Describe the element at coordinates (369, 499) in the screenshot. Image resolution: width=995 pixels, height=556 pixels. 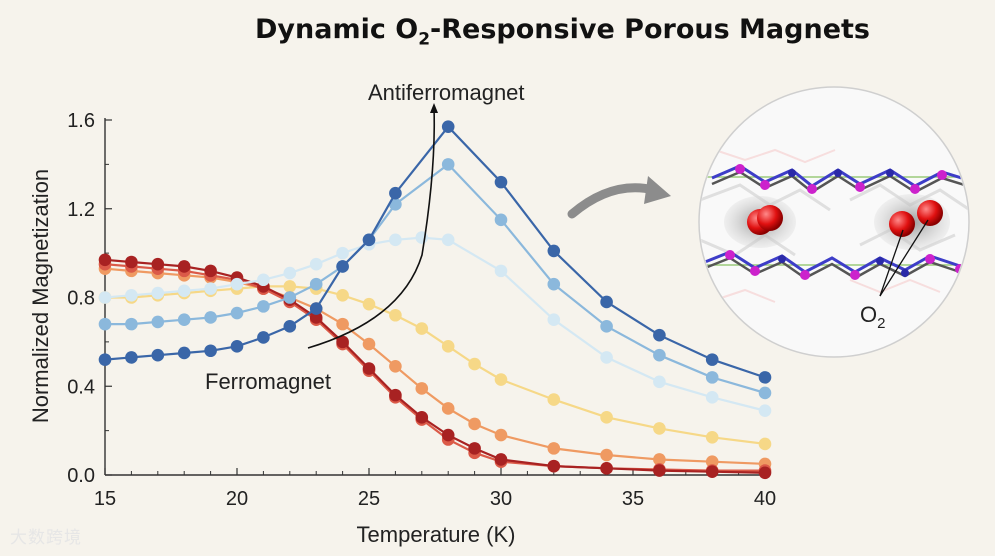
I see `x-tick-label: 25` at that location.